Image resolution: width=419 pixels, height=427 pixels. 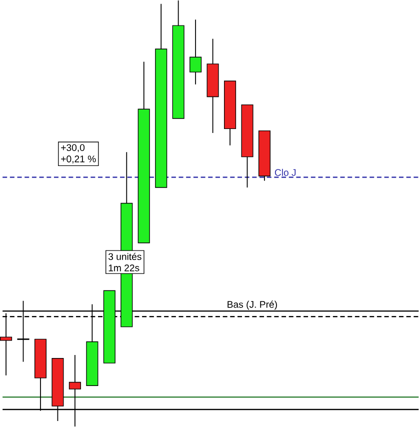 What do you see at coordinates (124, 268) in the screenshot?
I see `annotation: 1m 22s` at bounding box center [124, 268].